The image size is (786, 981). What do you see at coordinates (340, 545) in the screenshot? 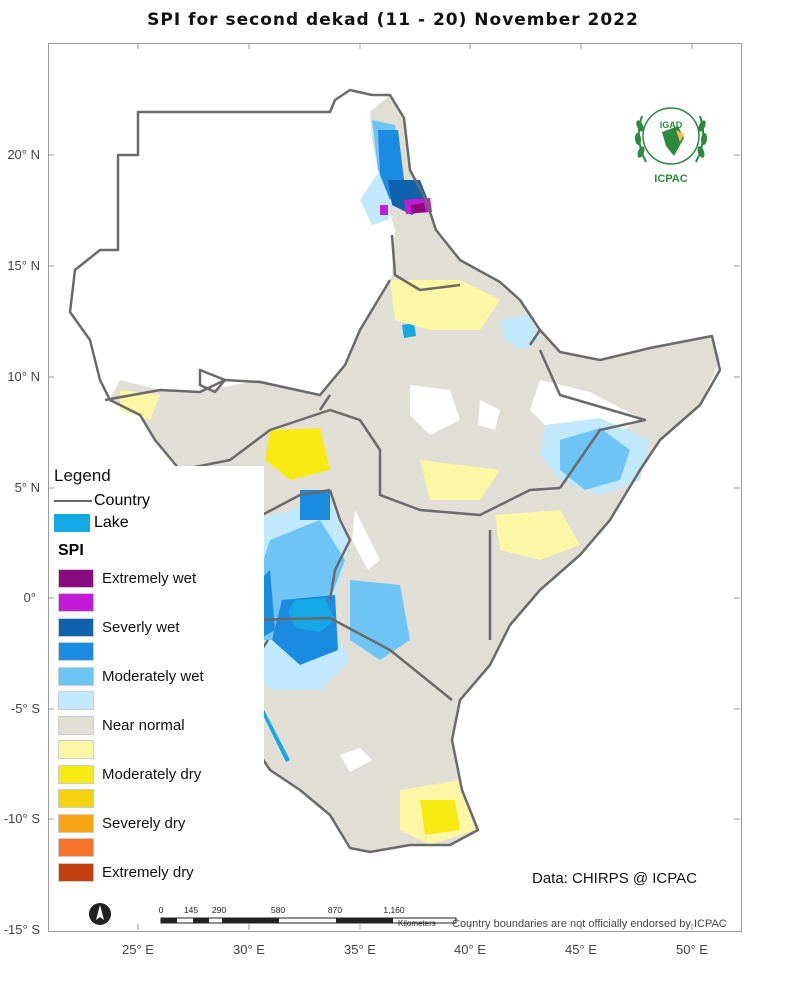
I see `border-uganda` at bounding box center [340, 545].